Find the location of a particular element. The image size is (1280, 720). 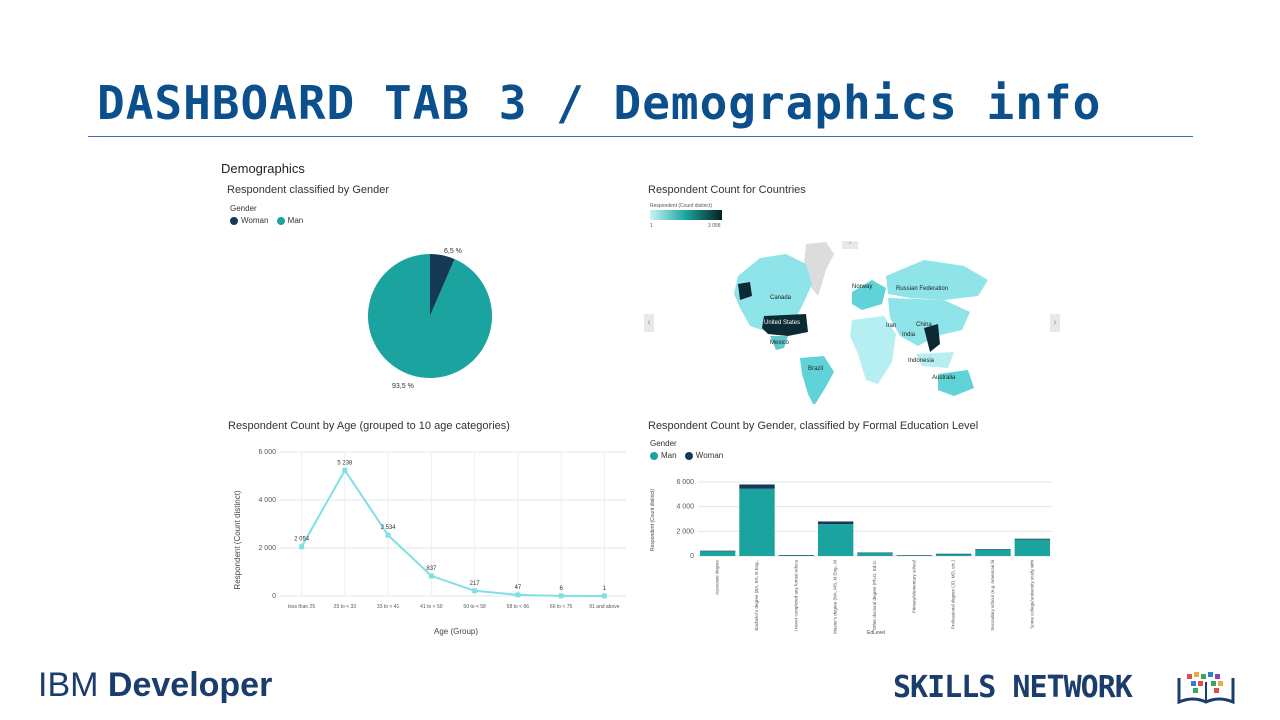

age-x-tick-label: 41 to < 50 is located at coordinates (431, 607).